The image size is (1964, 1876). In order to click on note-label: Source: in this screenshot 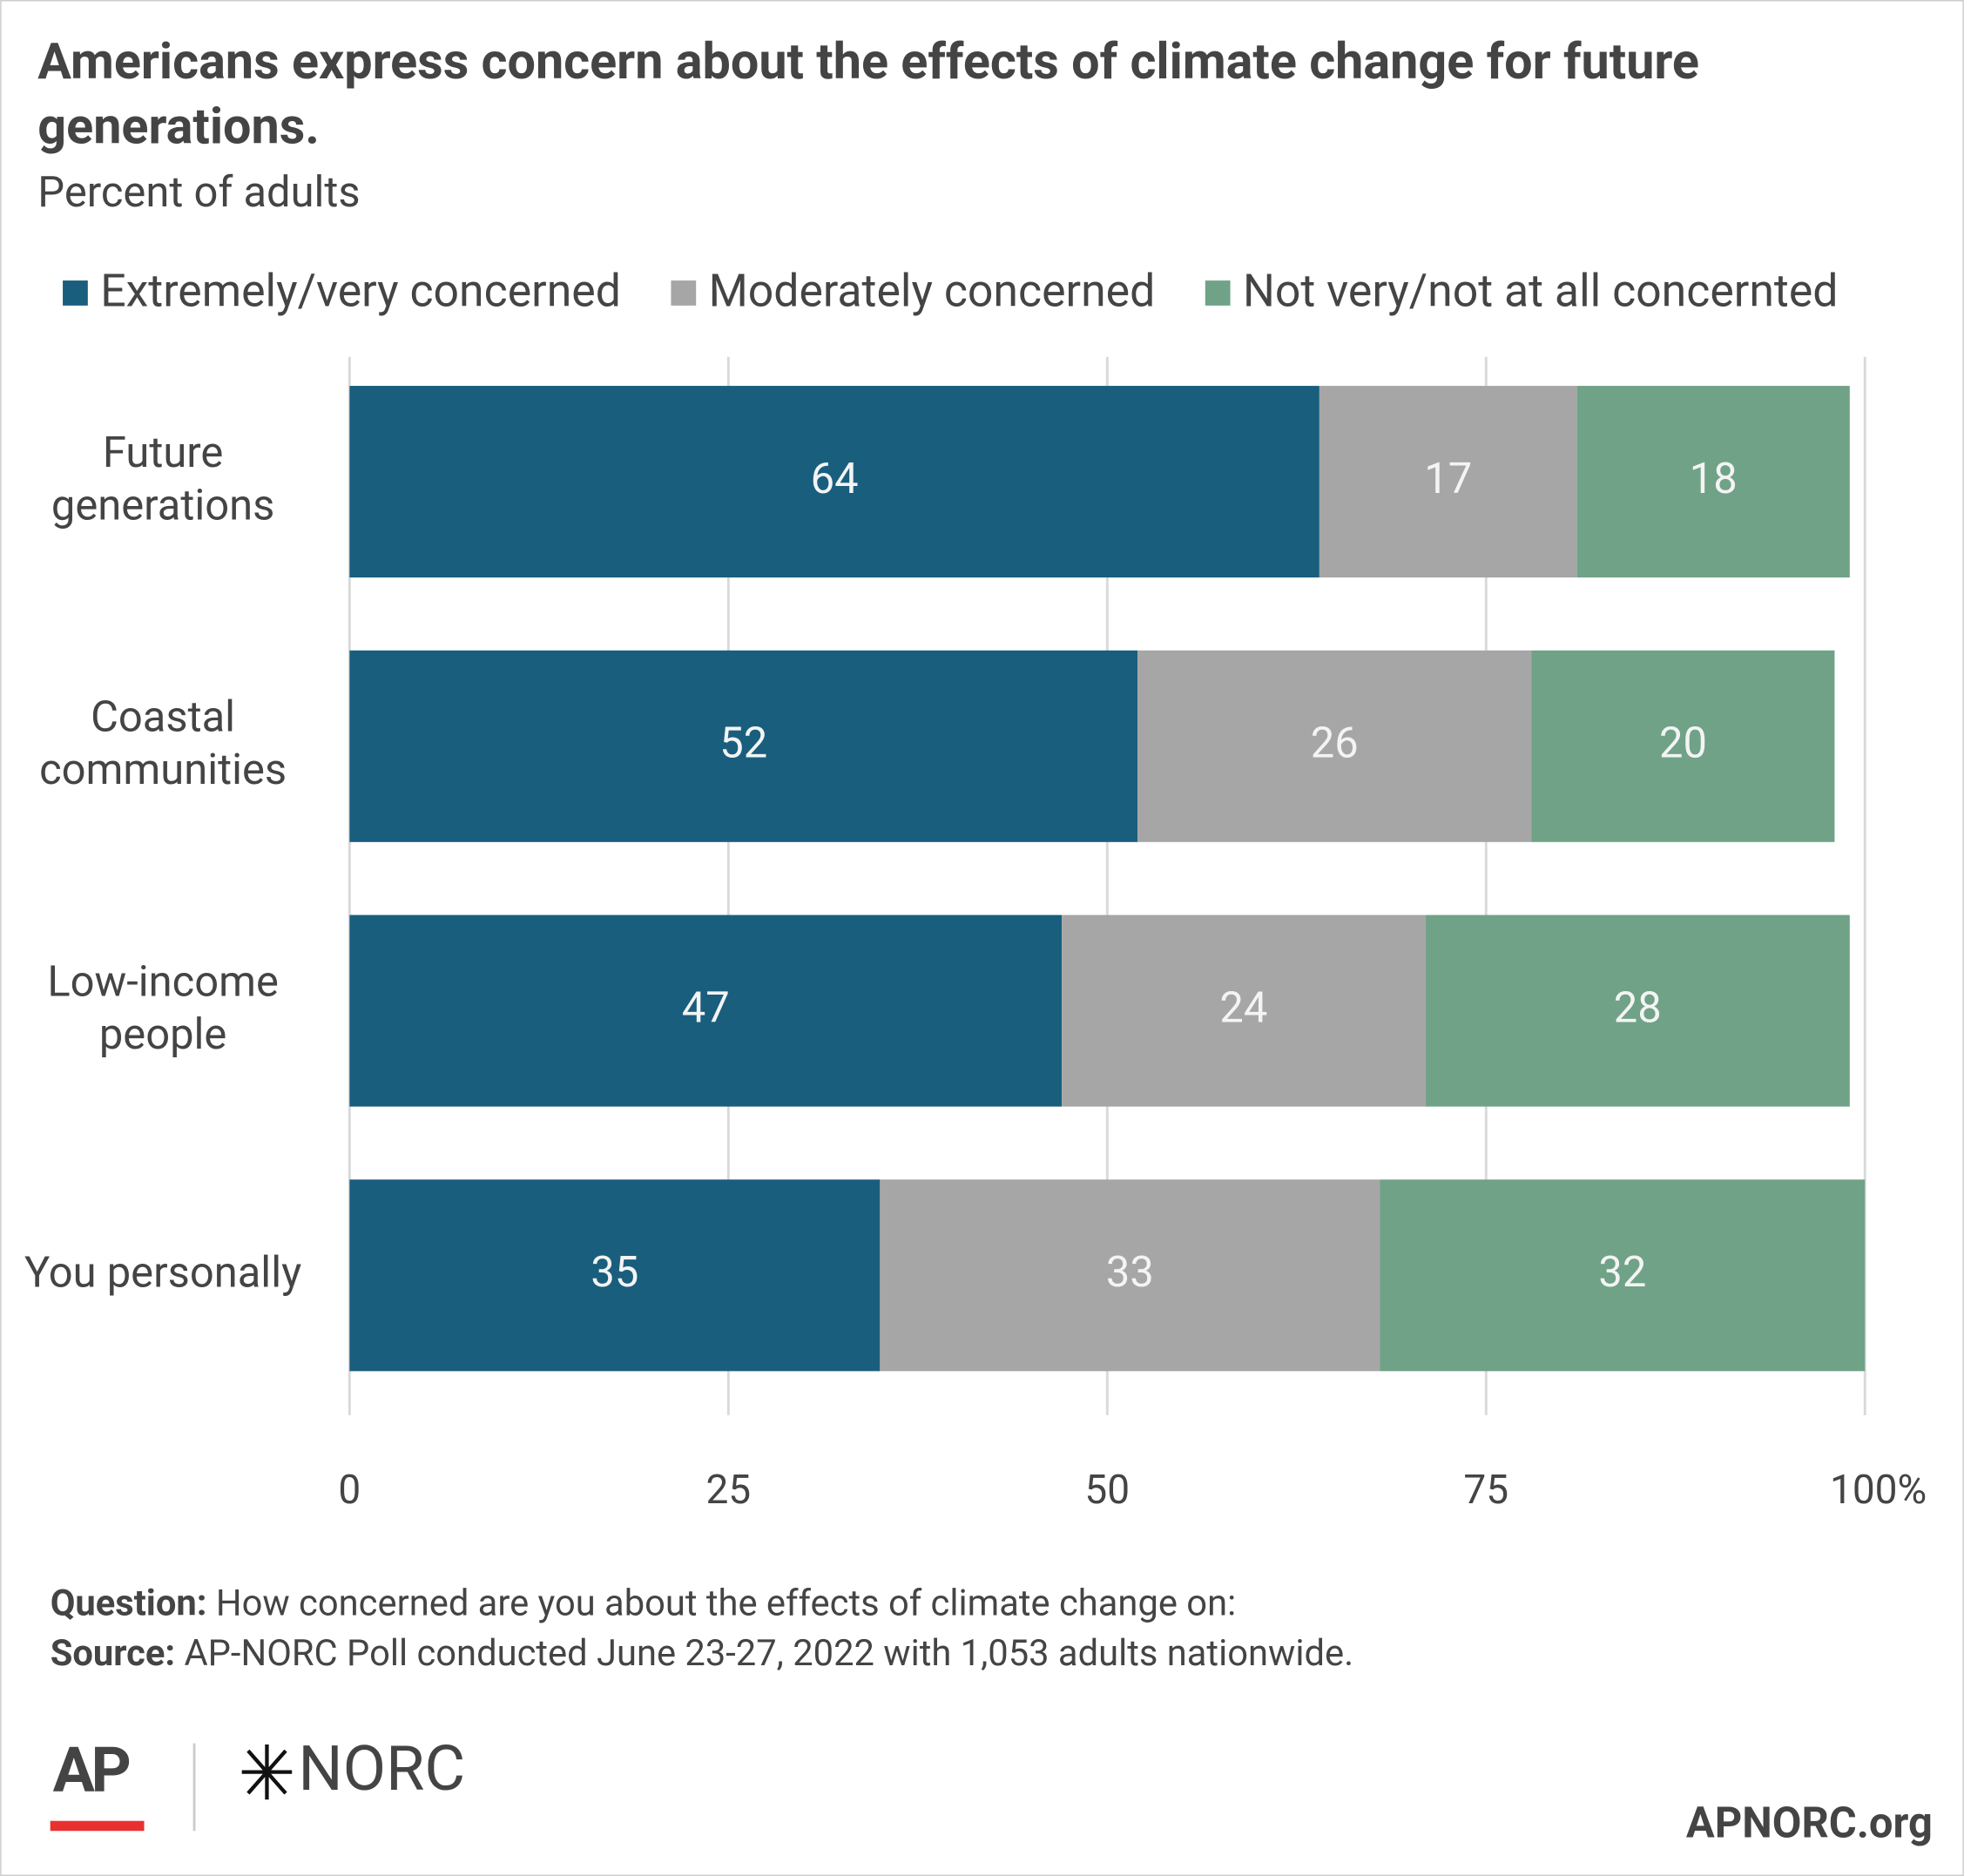, I will do `click(113, 1653)`.